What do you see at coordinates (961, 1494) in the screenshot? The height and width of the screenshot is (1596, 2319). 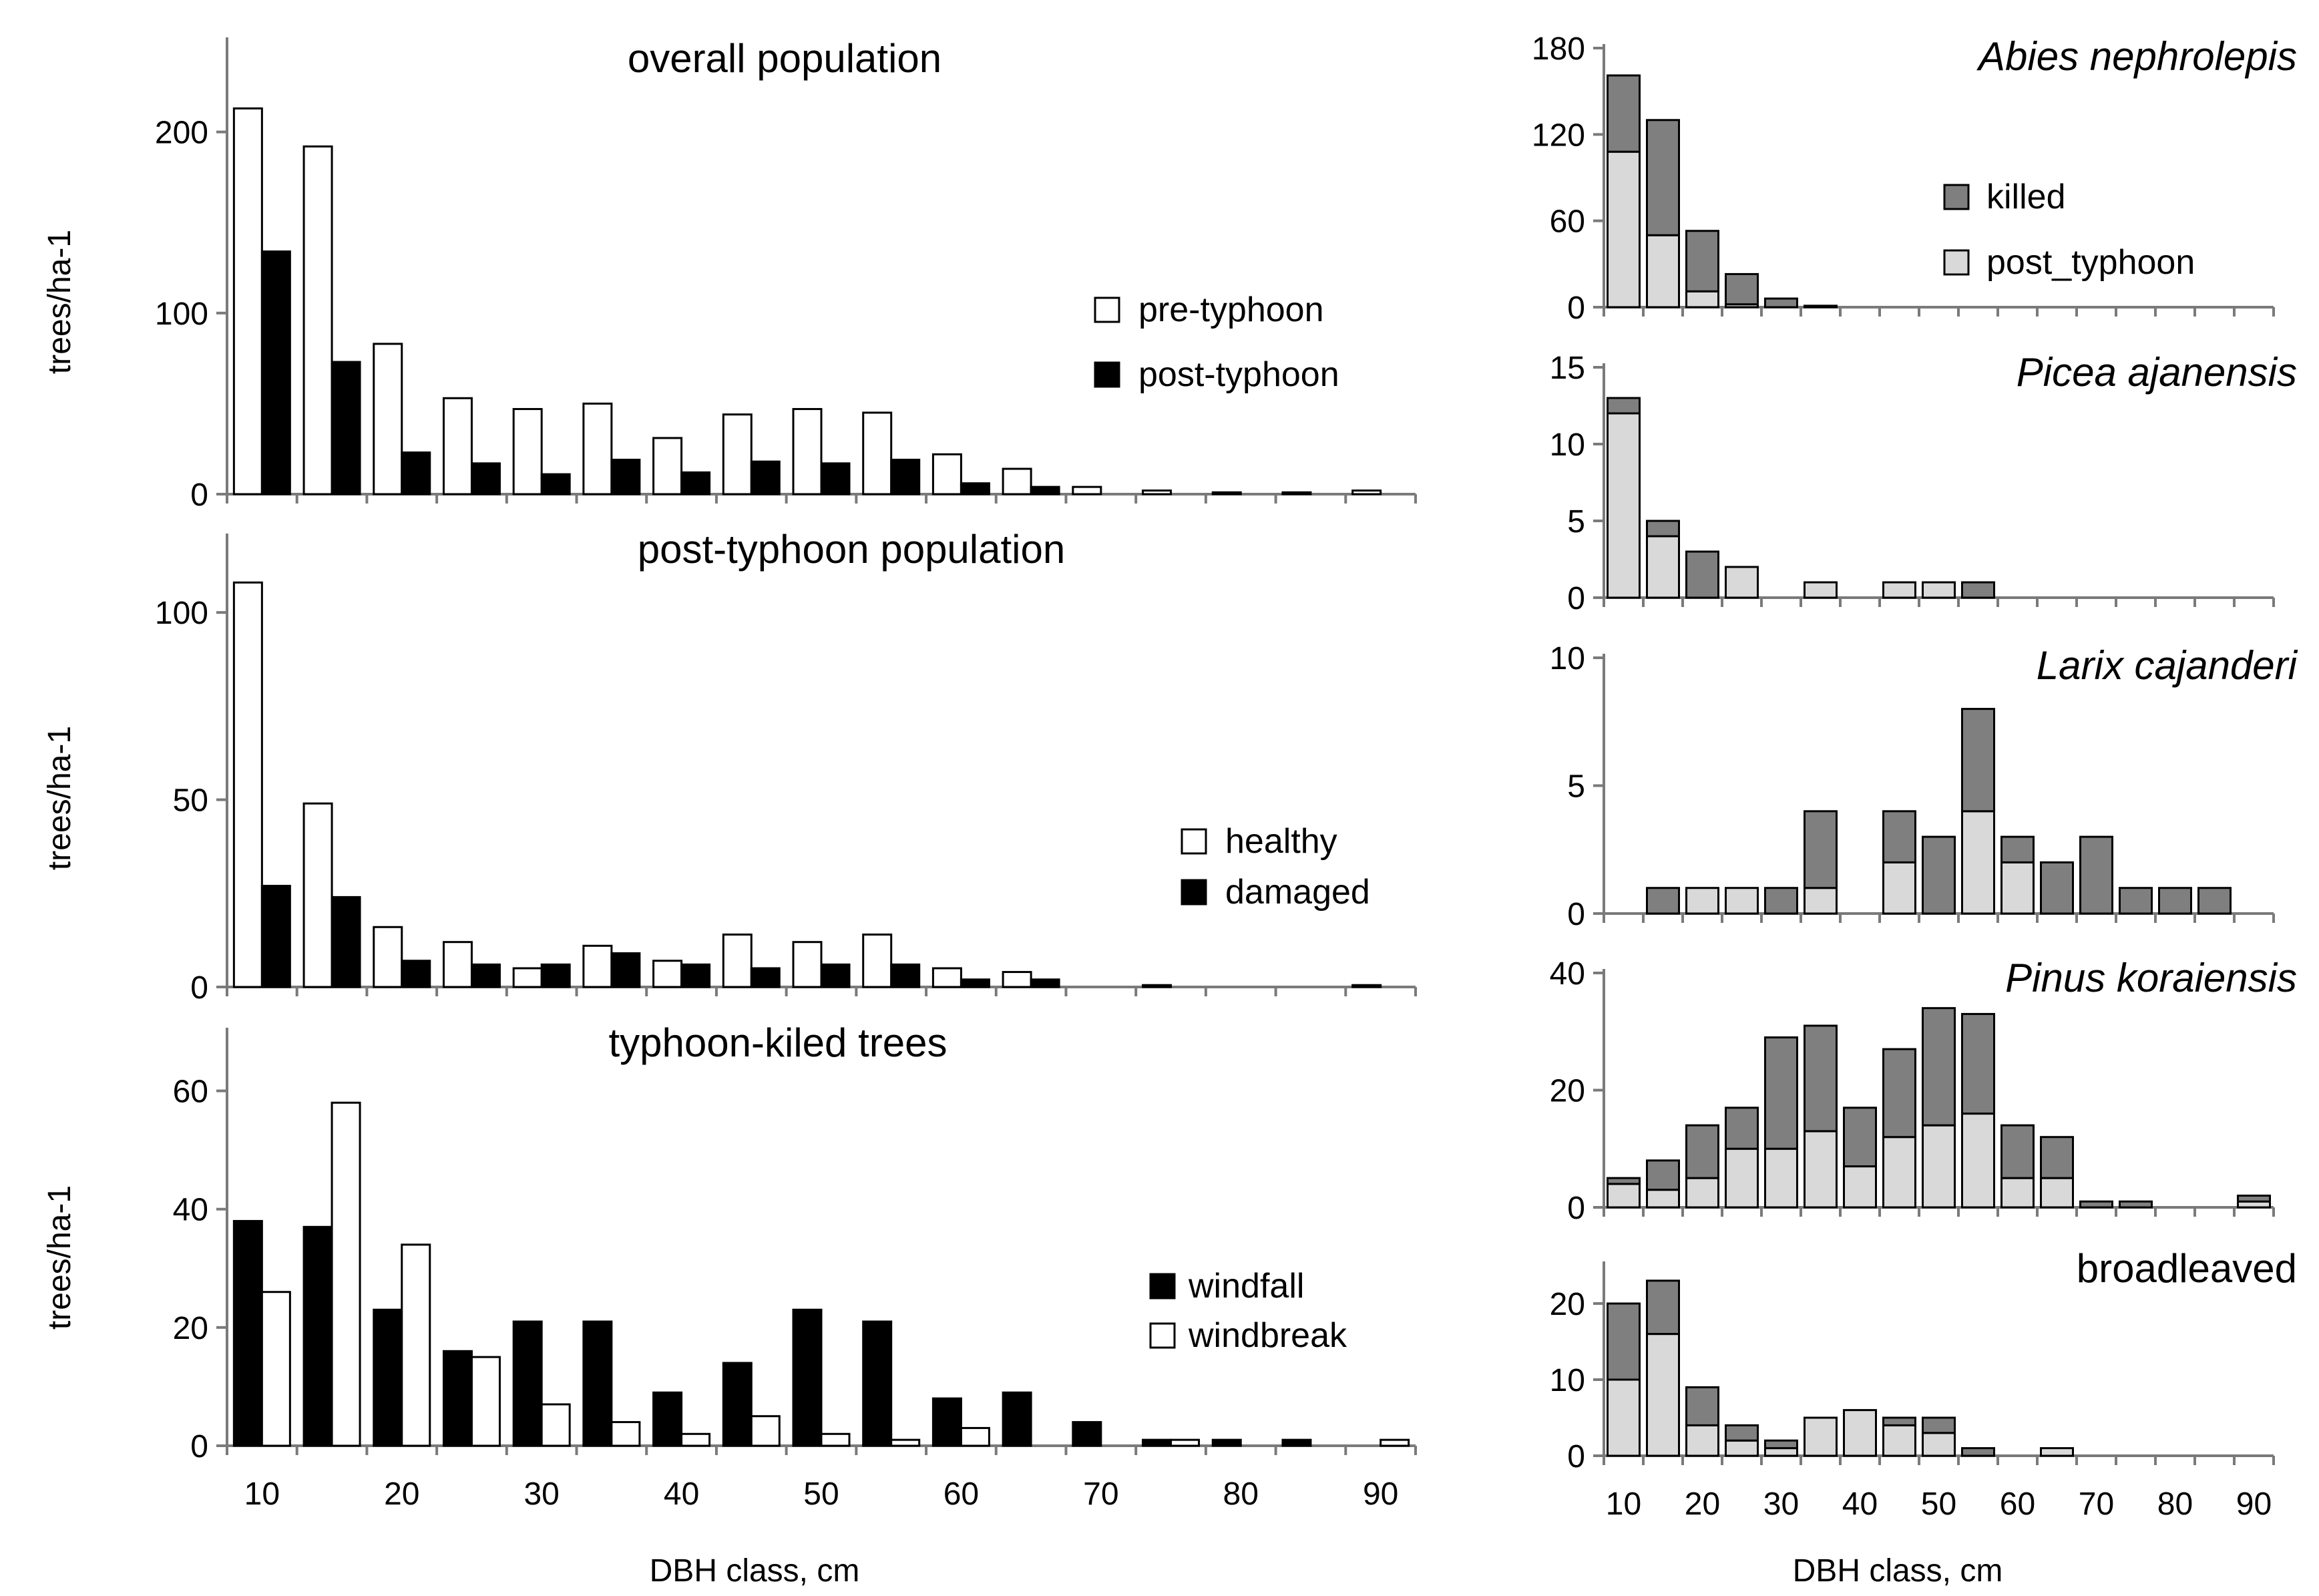 I see `killed-x-tick-label: 60` at bounding box center [961, 1494].